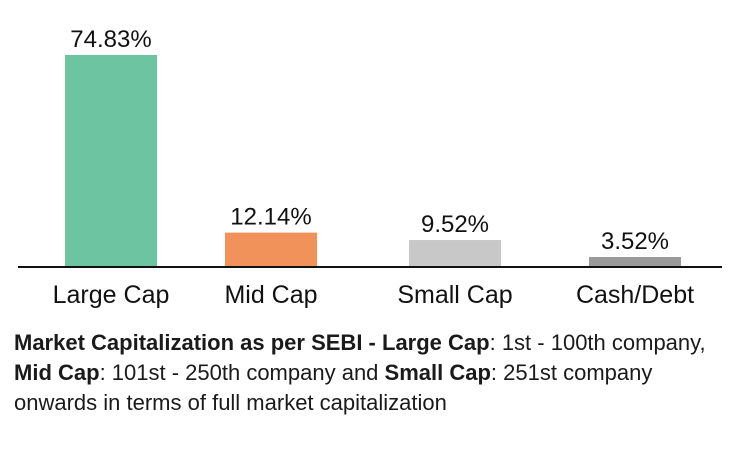 The image size is (752, 457). I want to click on caption-mid-cap-text: : 101st - 250th company and, so click(239, 372).